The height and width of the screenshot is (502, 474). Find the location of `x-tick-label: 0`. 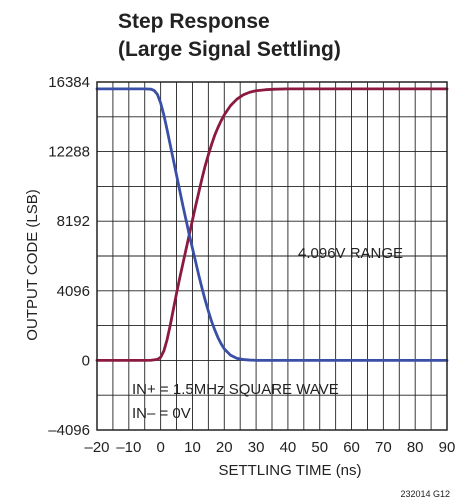

x-tick-label: 0 is located at coordinates (160, 447).